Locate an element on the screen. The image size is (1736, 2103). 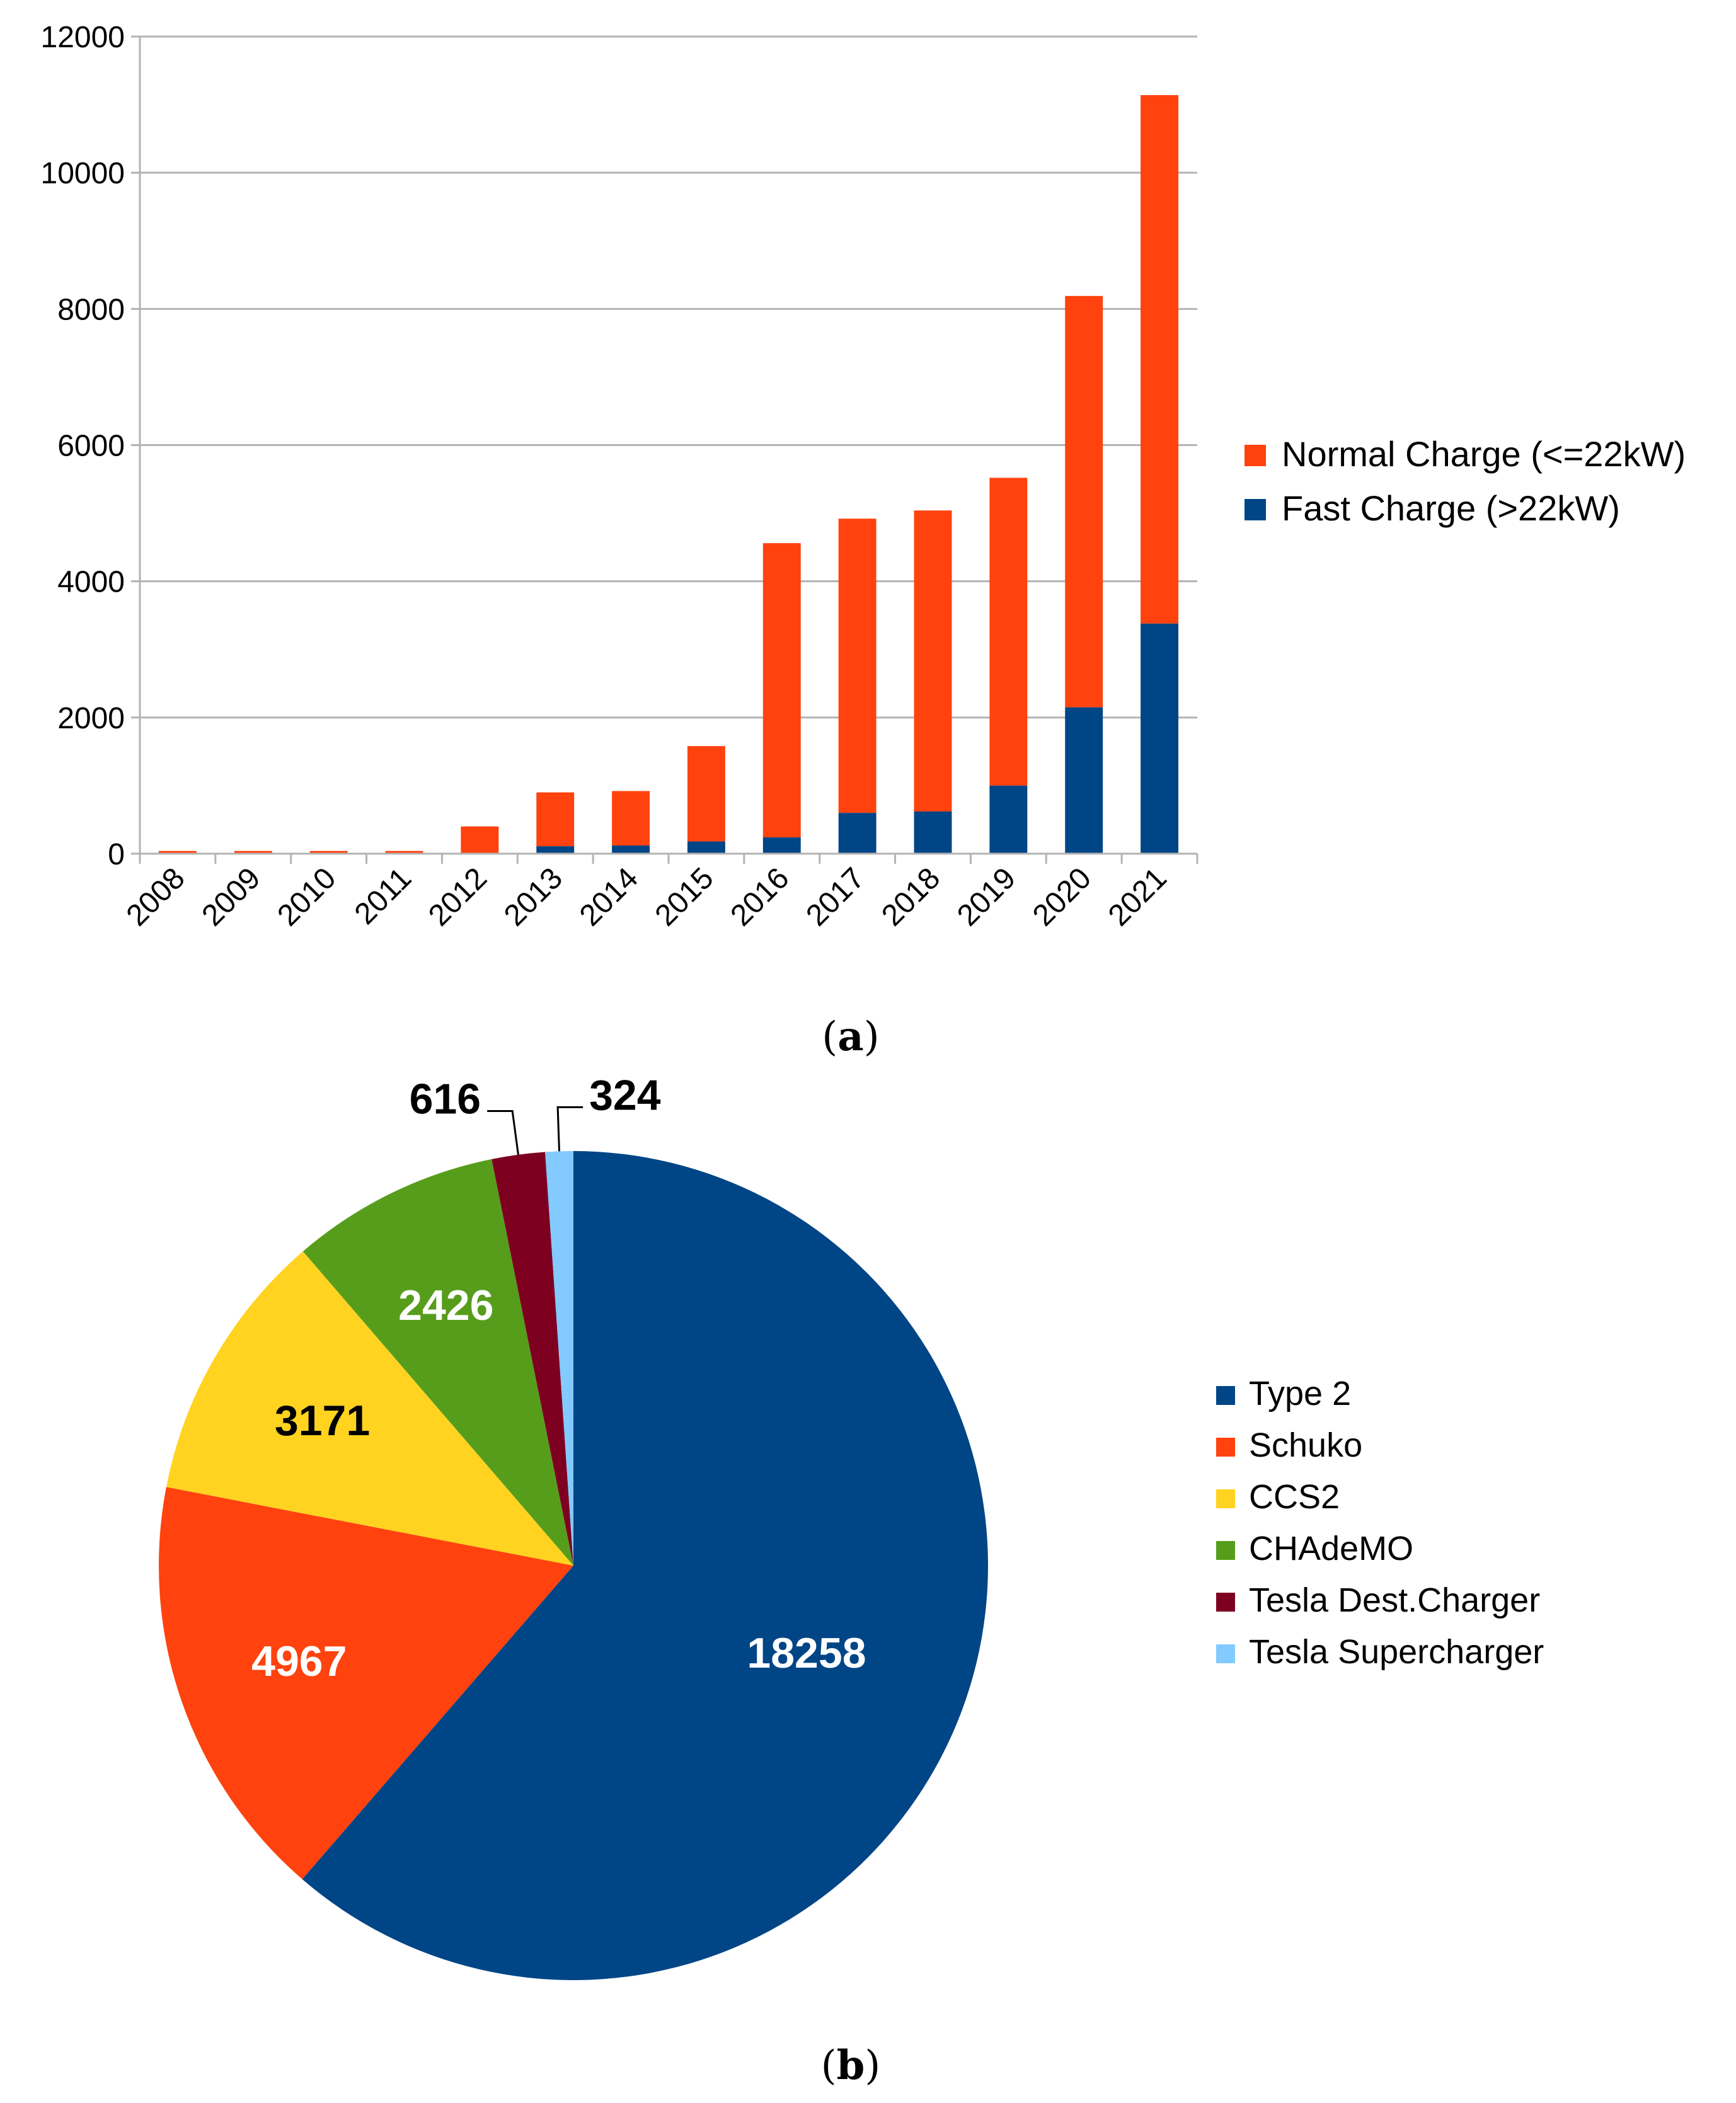
pie-value-label: 3171 is located at coordinates (322, 1421).